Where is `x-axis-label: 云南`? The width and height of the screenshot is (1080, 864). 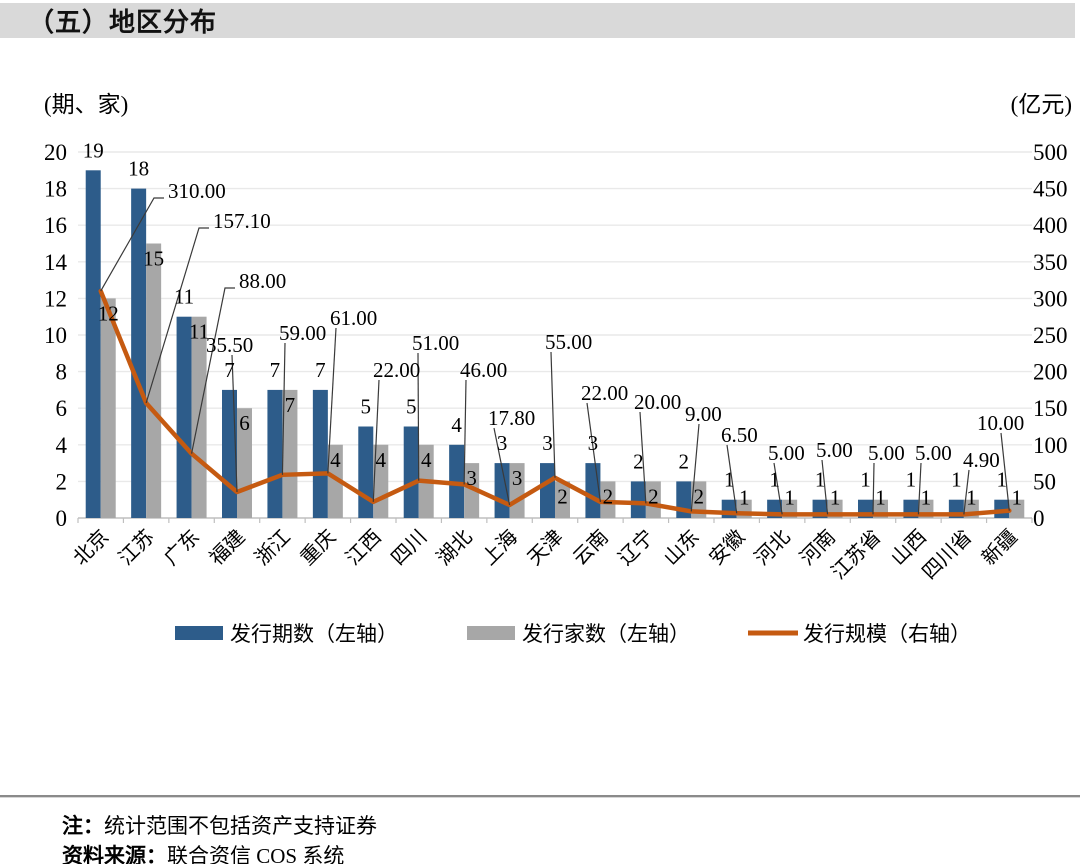 x-axis-label: 云南 is located at coordinates (590, 547).